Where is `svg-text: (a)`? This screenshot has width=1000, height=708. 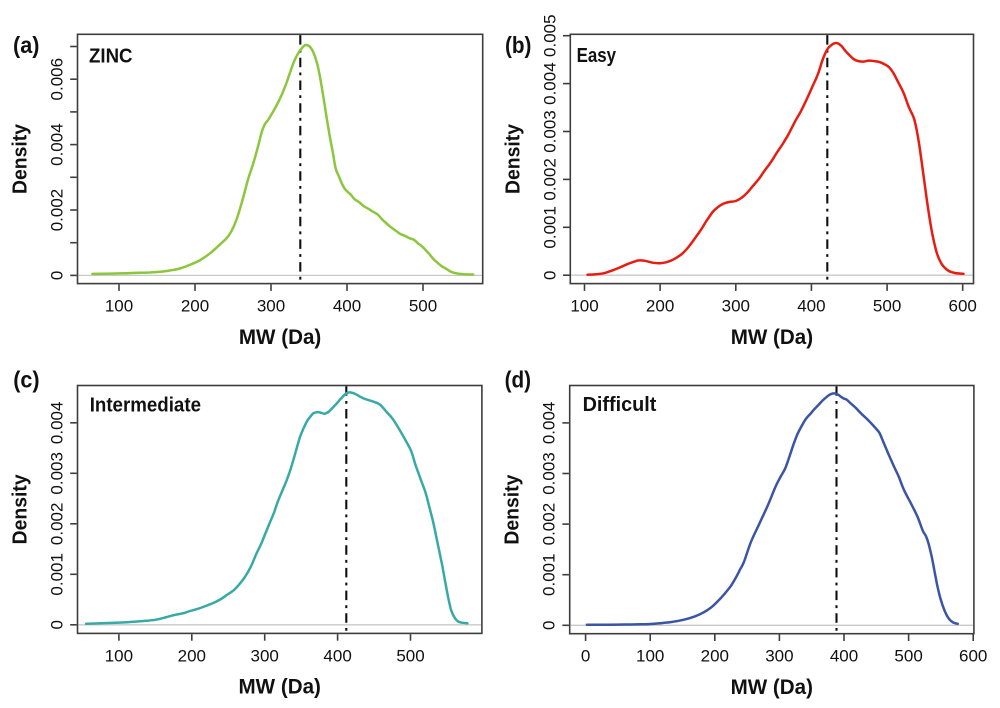
svg-text: (a) is located at coordinates (26, 45).